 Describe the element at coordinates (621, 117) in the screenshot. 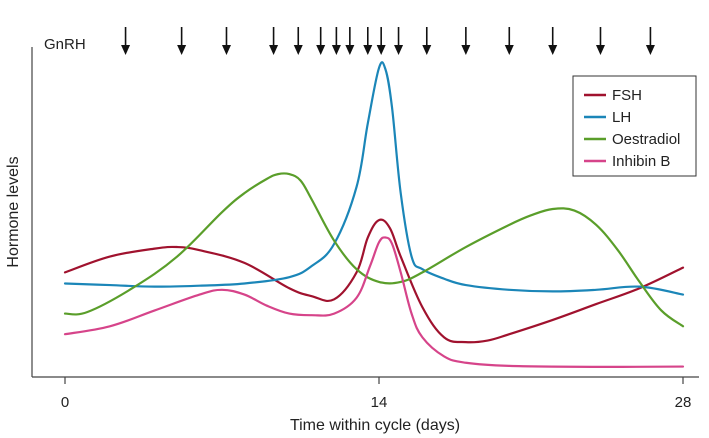

I see `legend-label-lh: LH` at that location.